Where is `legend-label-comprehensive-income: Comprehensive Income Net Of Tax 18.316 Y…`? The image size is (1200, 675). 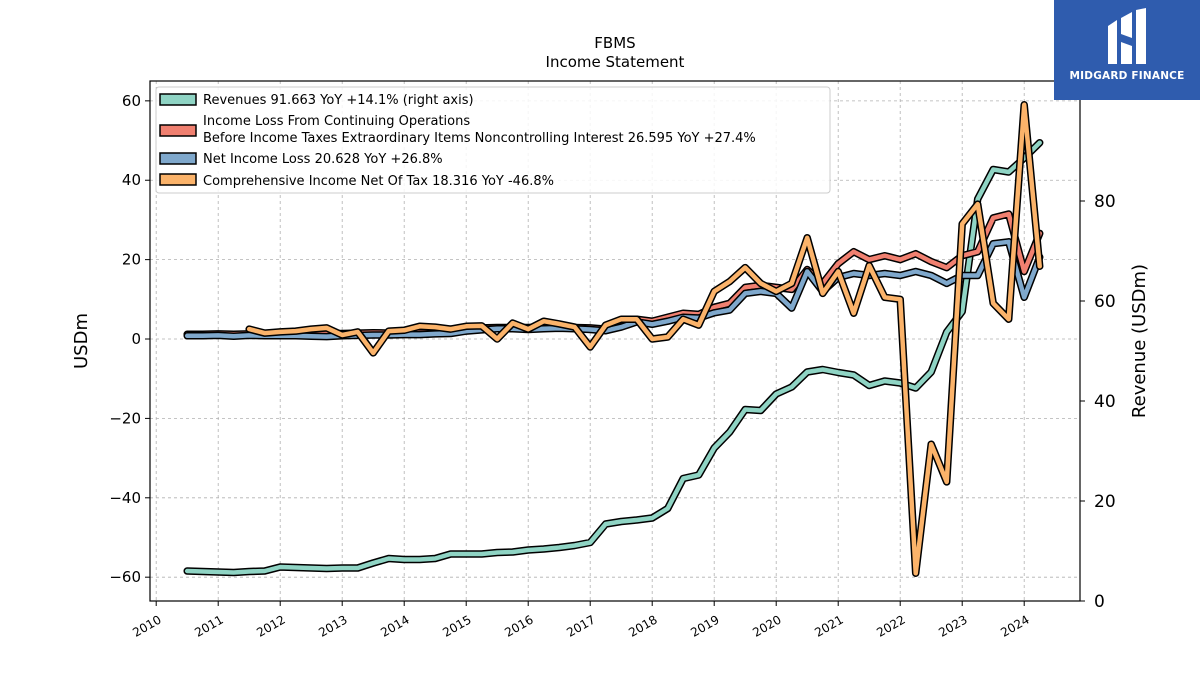
legend-label-comprehensive-income: Comprehensive Income Net Of Tax 18.316 Y… is located at coordinates (378, 181).